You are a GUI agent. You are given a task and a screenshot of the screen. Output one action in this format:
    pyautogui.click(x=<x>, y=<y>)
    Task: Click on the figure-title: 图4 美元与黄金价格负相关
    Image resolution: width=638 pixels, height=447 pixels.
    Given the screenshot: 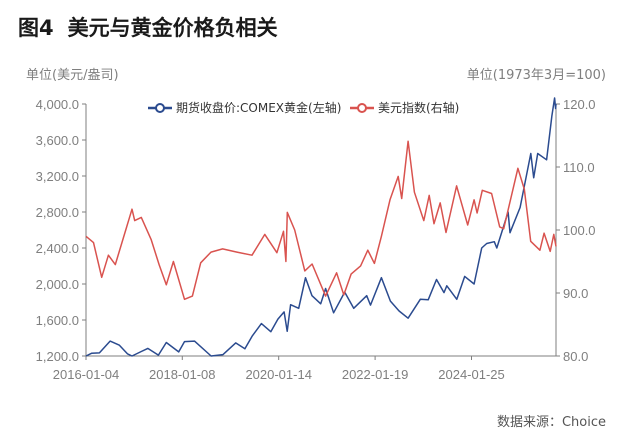 What is the action you would take?
    pyautogui.click(x=148, y=27)
    